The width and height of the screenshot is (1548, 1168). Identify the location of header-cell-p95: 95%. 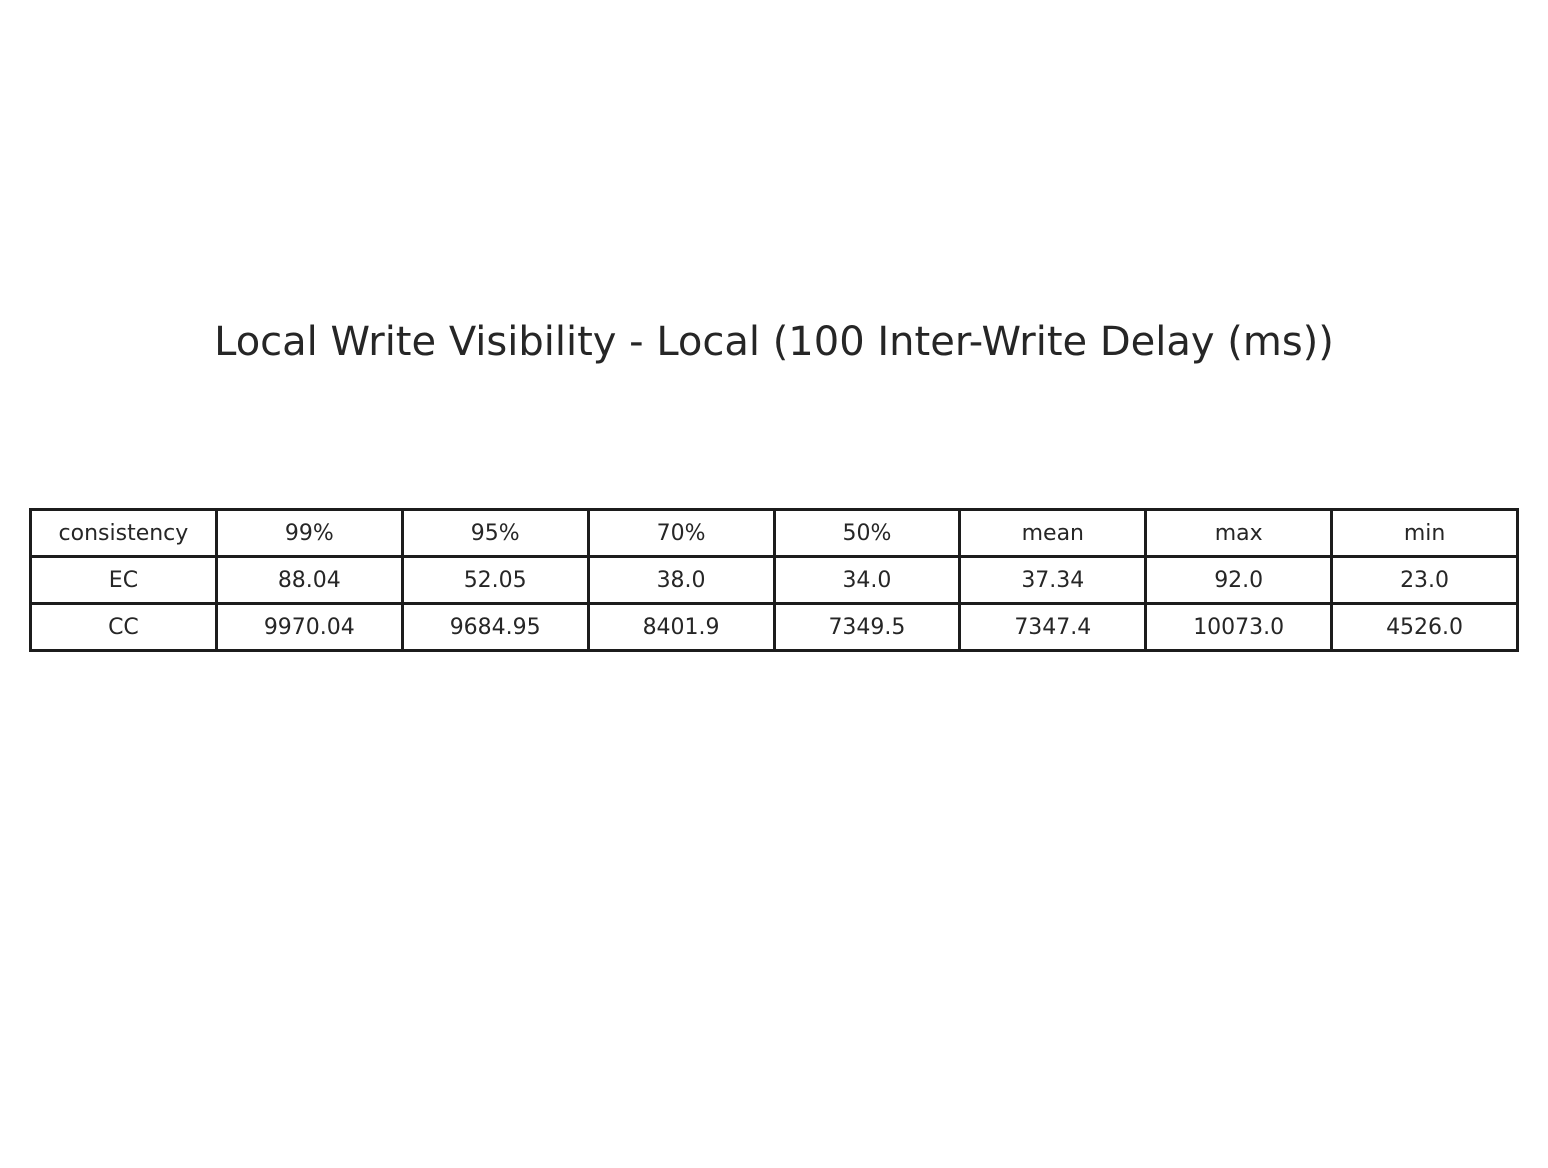
(495, 533).